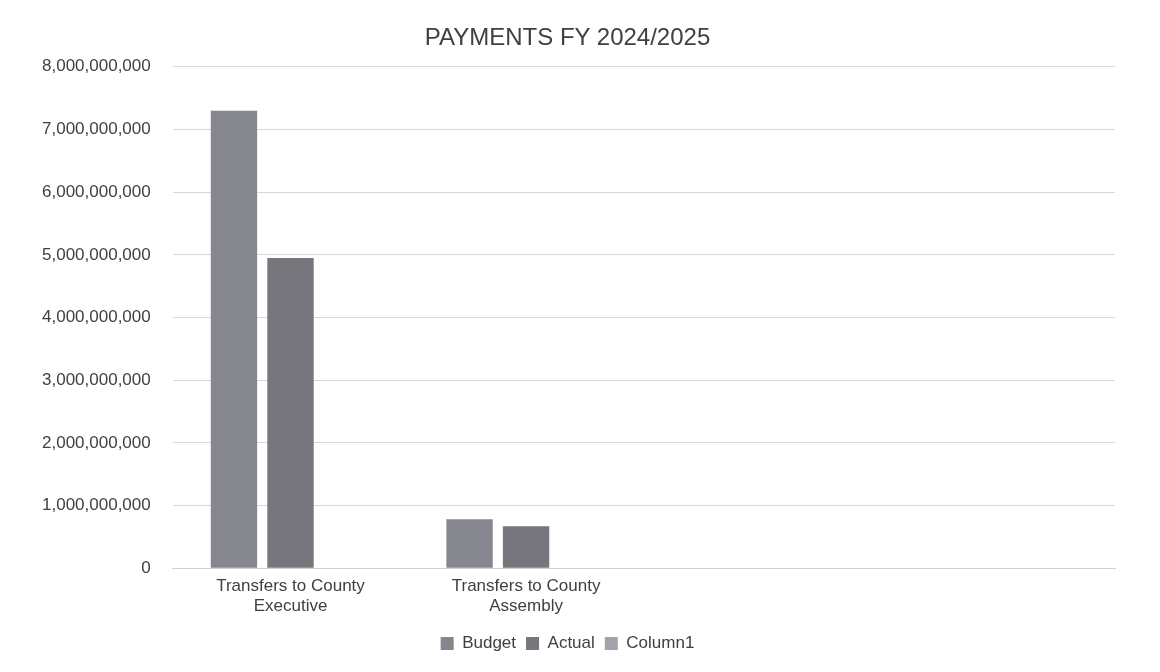 This screenshot has width=1160, height=672. Describe the element at coordinates (526, 596) in the screenshot. I see `x-tick-label: Transfers to County Assembly` at that location.